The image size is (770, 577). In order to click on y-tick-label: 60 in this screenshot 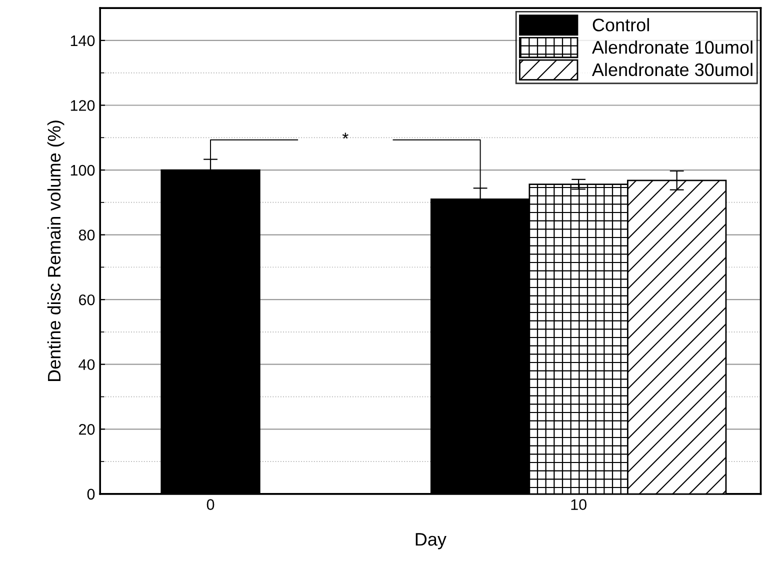, I will do `click(87, 300)`.